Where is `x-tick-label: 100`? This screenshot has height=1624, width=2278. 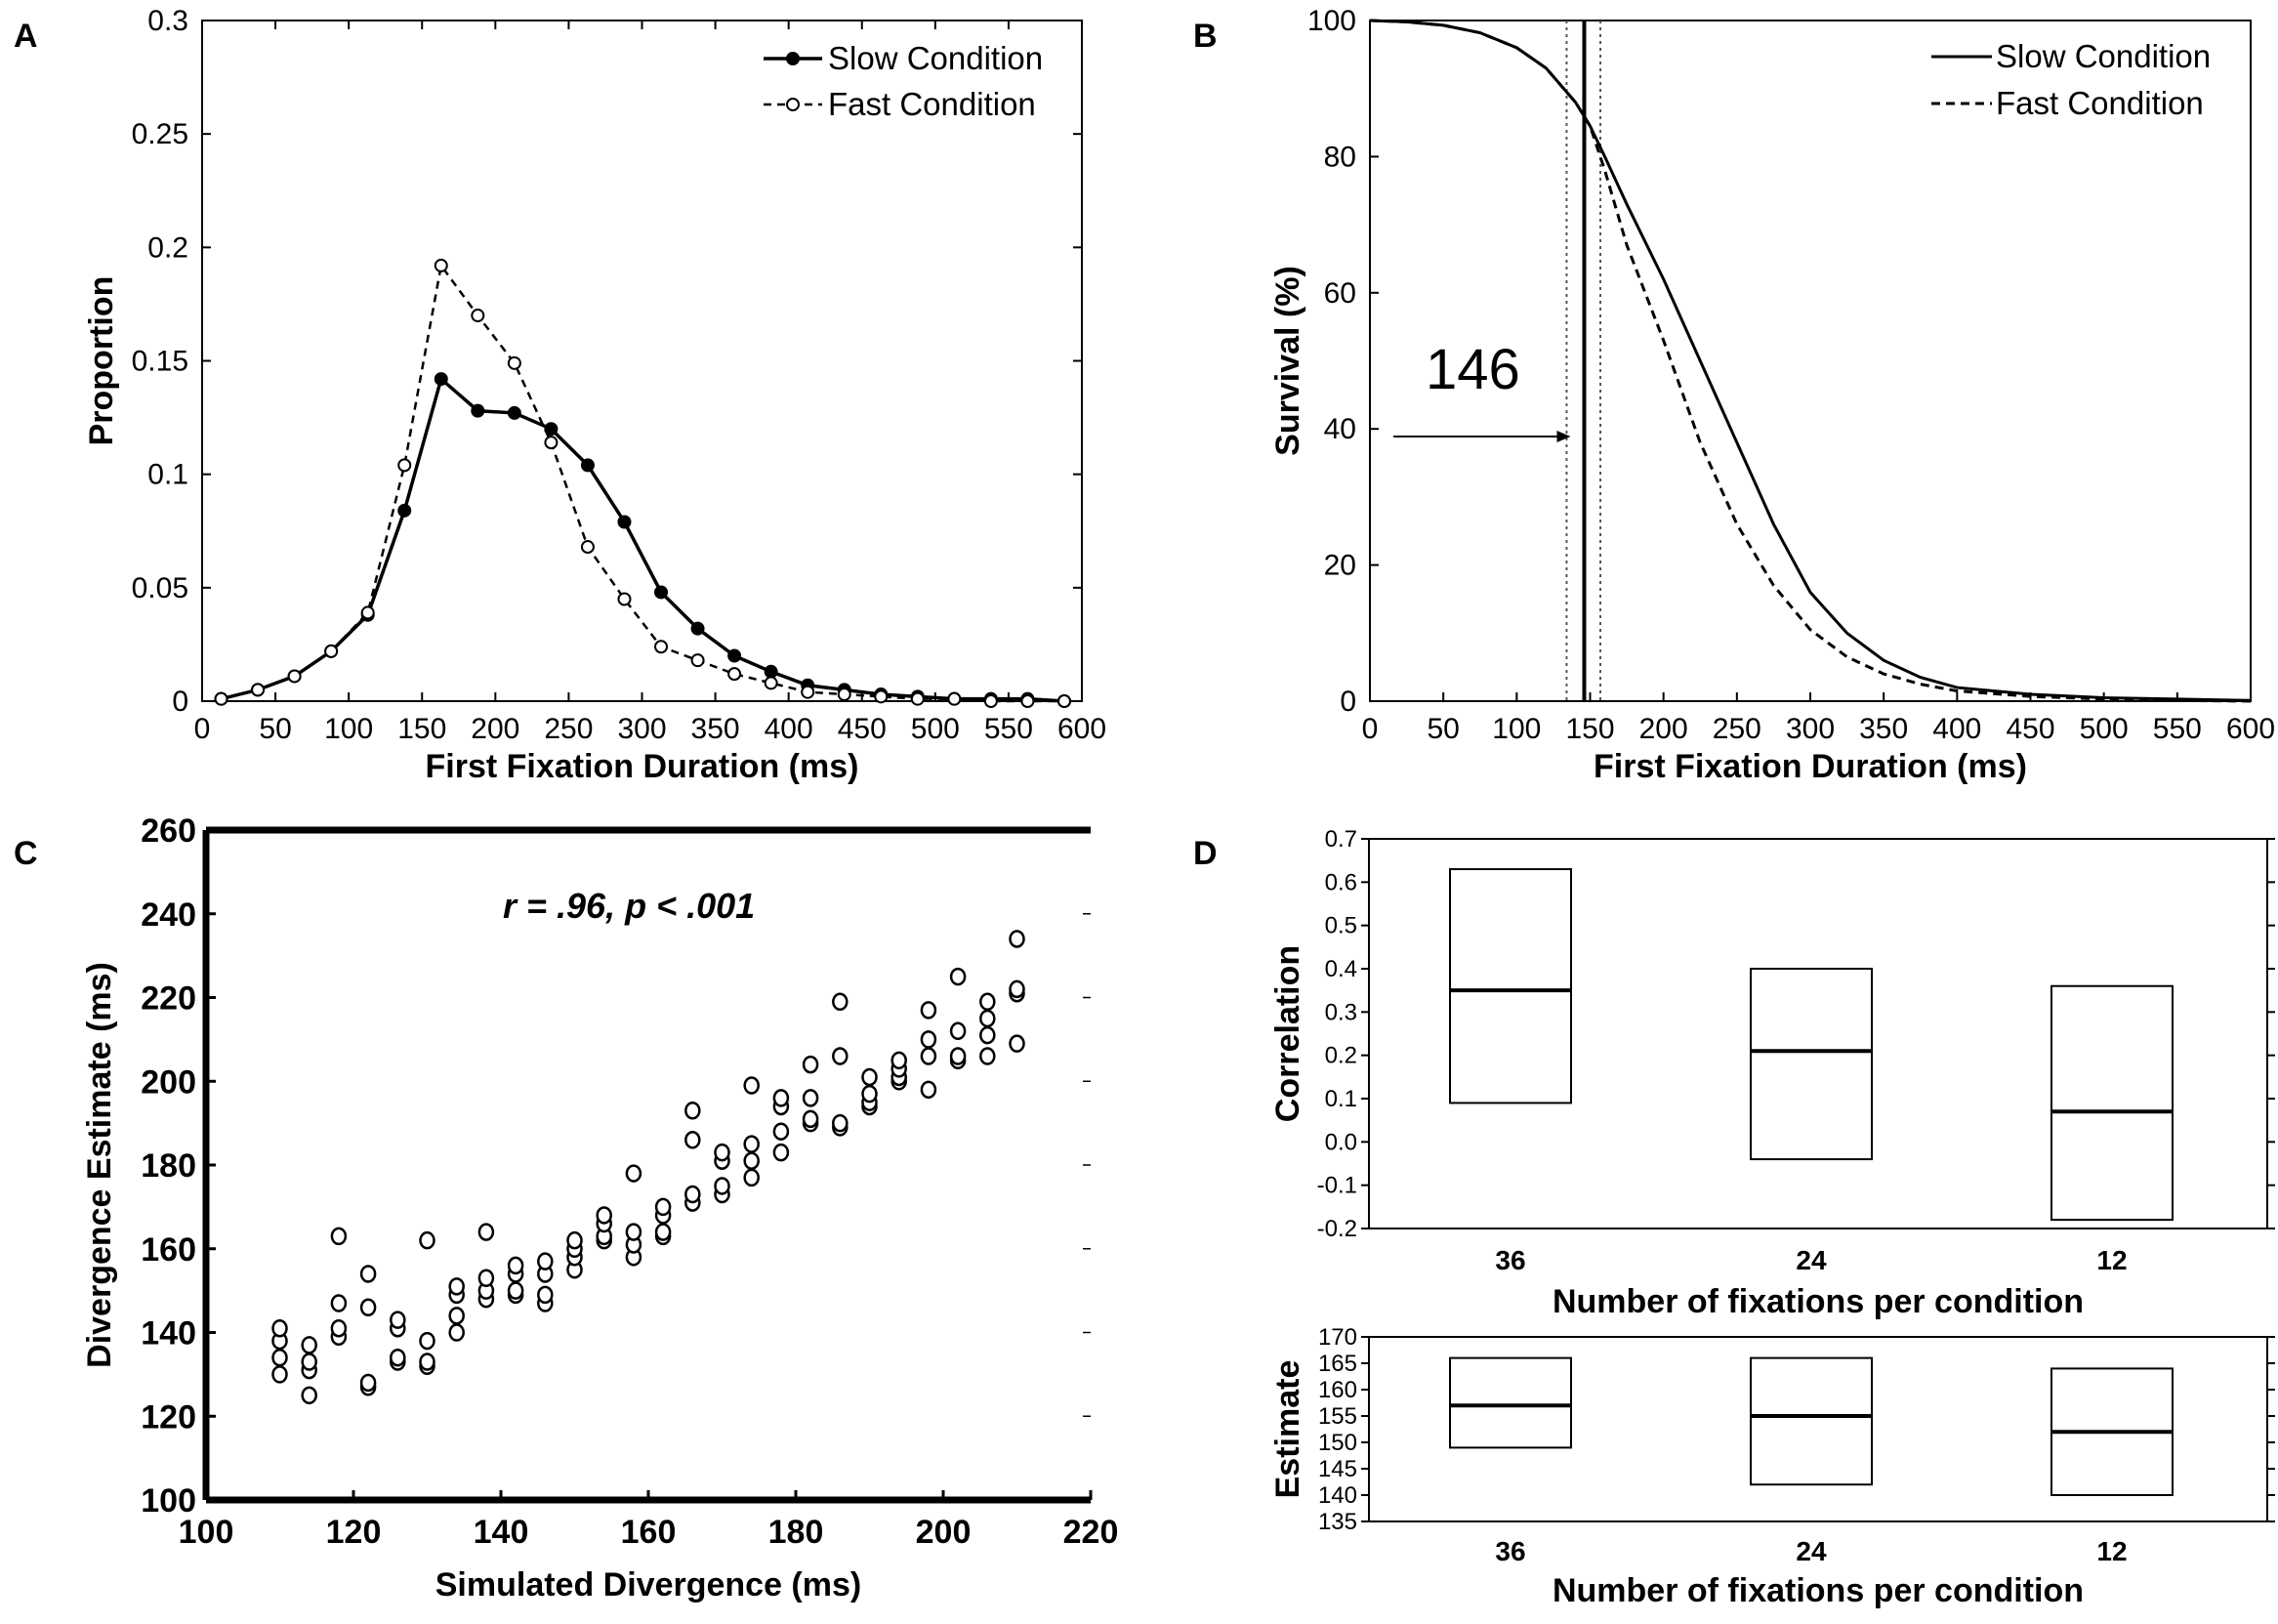
x-tick-label: 100 is located at coordinates (206, 1532).